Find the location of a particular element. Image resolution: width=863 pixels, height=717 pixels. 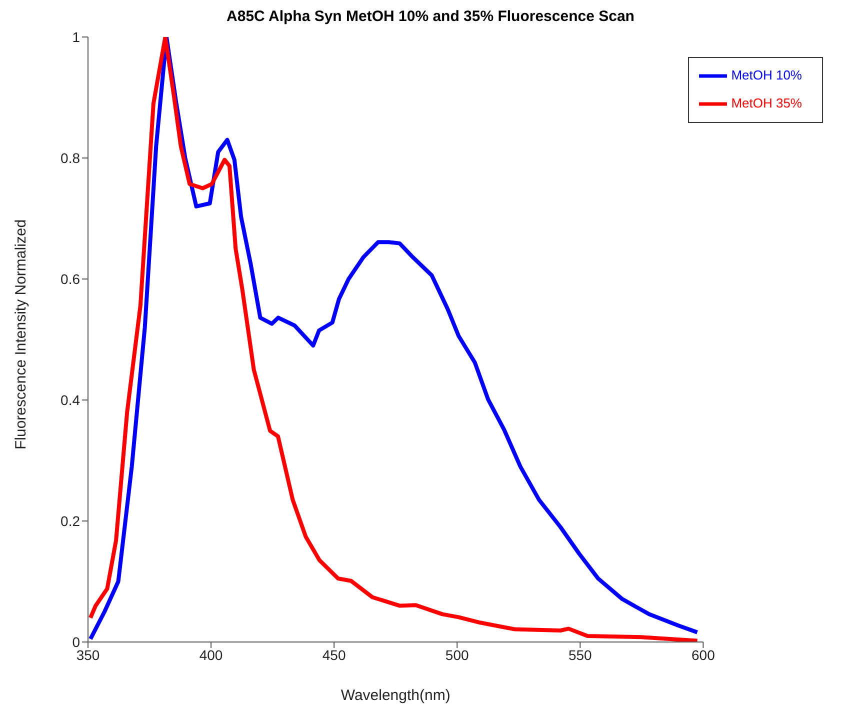

legend-label: MetOH 35% is located at coordinates (766, 102).